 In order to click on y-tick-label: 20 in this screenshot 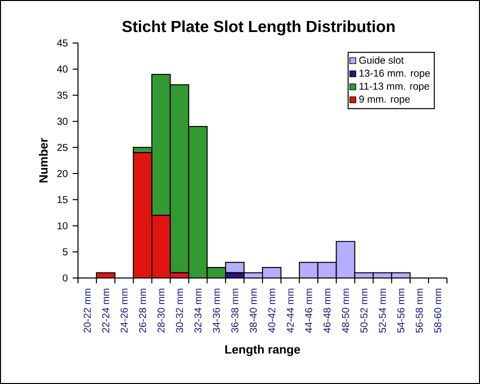, I will do `click(62, 174)`.